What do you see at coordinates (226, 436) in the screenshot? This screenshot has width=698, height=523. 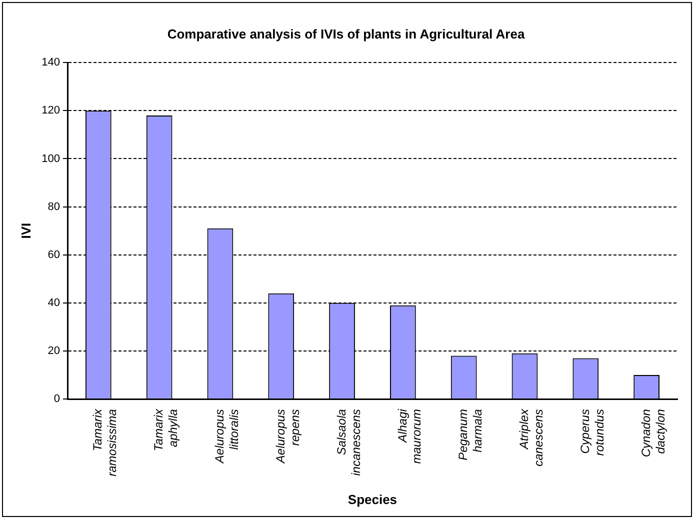 I see `x-tick-label: Aeluropus littoralis` at bounding box center [226, 436].